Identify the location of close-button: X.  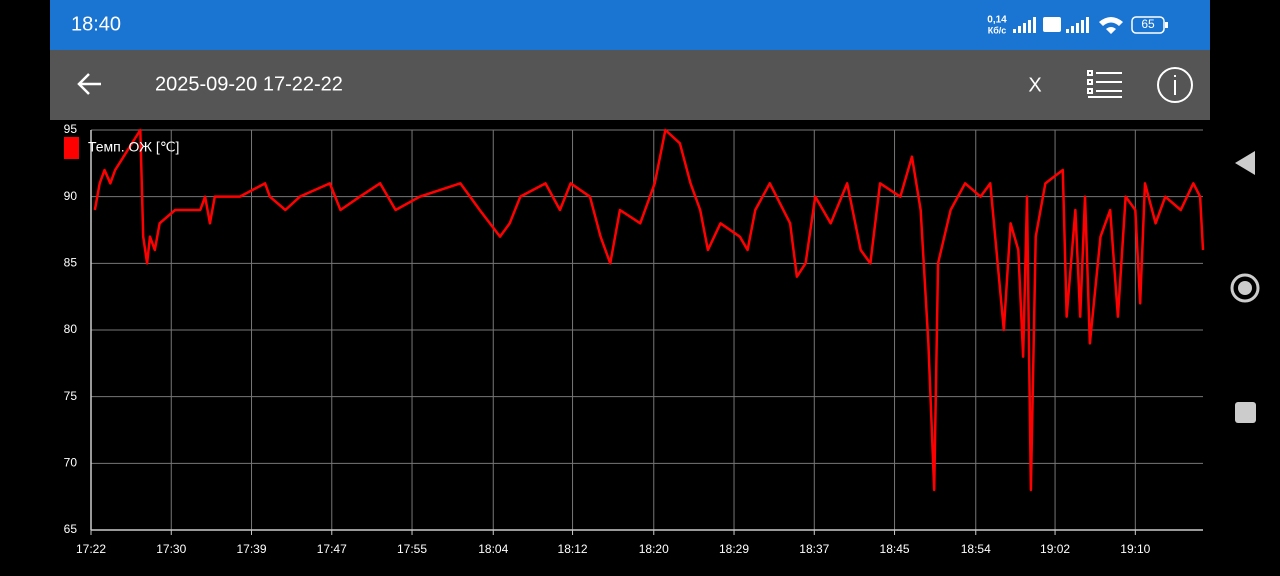
(1034, 85).